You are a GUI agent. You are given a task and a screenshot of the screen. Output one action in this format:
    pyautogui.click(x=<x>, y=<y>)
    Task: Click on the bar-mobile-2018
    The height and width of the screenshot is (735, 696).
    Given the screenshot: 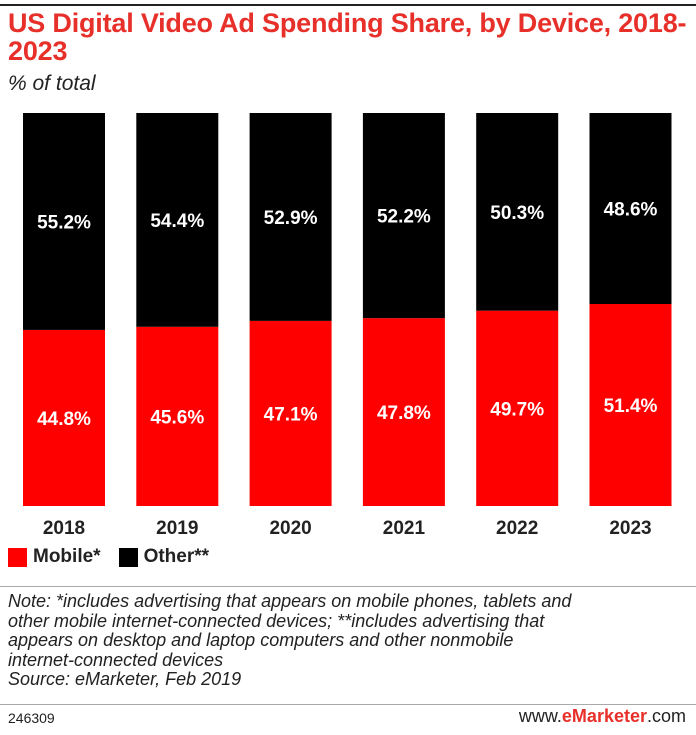 What is the action you would take?
    pyautogui.click(x=64, y=417)
    